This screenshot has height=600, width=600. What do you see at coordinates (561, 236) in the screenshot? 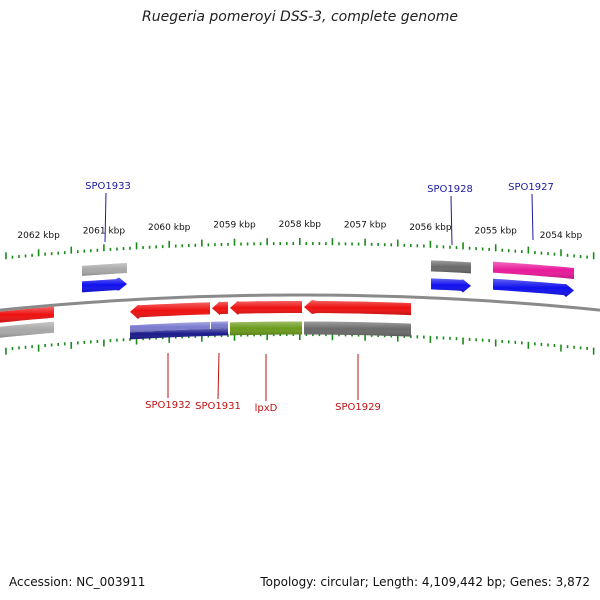
I see `scale-label: 2054 kbp` at bounding box center [561, 236].